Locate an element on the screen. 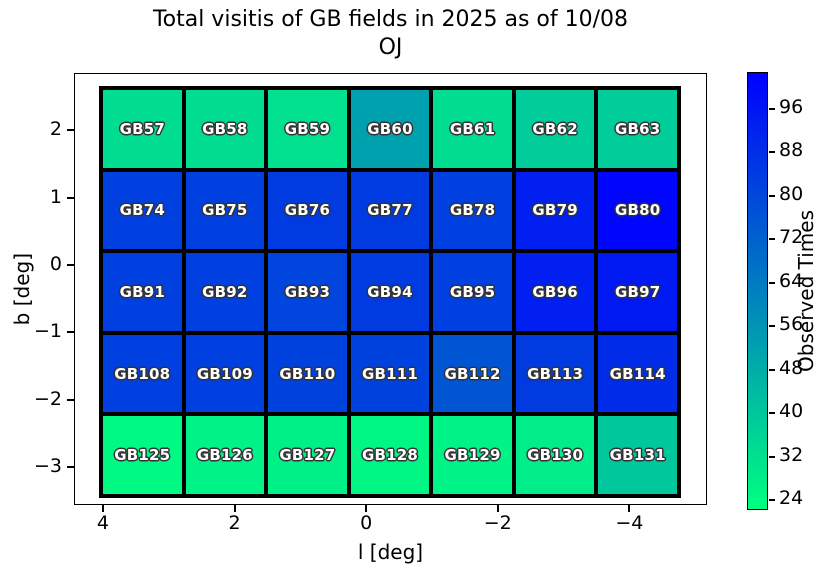 Image resolution: width=835 pixels, height=575 pixels. heatmap-cell-GB110: GB110 is located at coordinates (307, 373).